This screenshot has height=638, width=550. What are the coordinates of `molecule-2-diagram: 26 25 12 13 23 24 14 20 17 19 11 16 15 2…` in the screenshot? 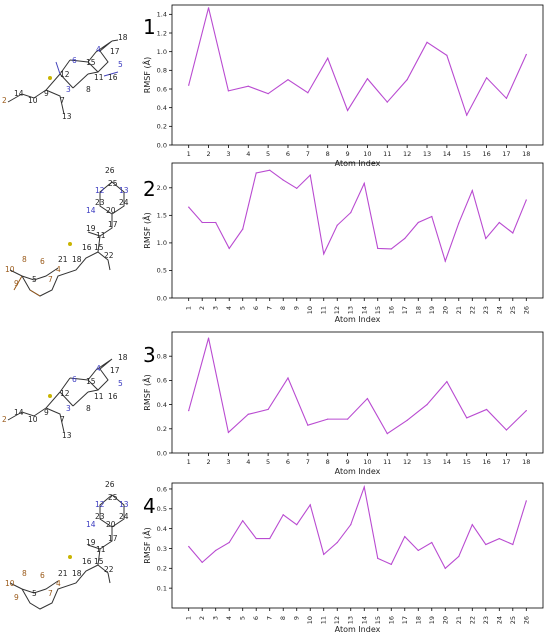 It's located at (67, 231).